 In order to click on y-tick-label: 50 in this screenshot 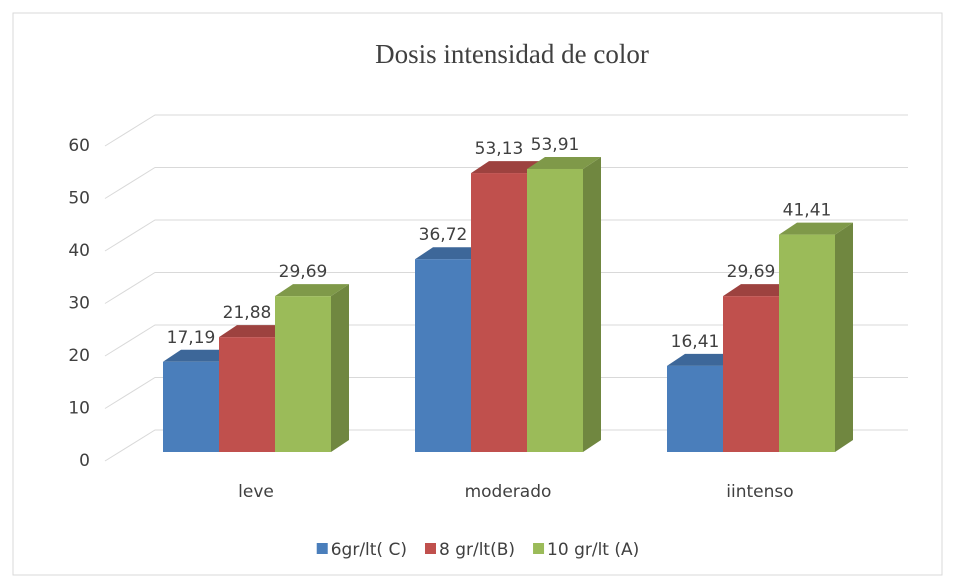, I will do `click(79, 199)`.